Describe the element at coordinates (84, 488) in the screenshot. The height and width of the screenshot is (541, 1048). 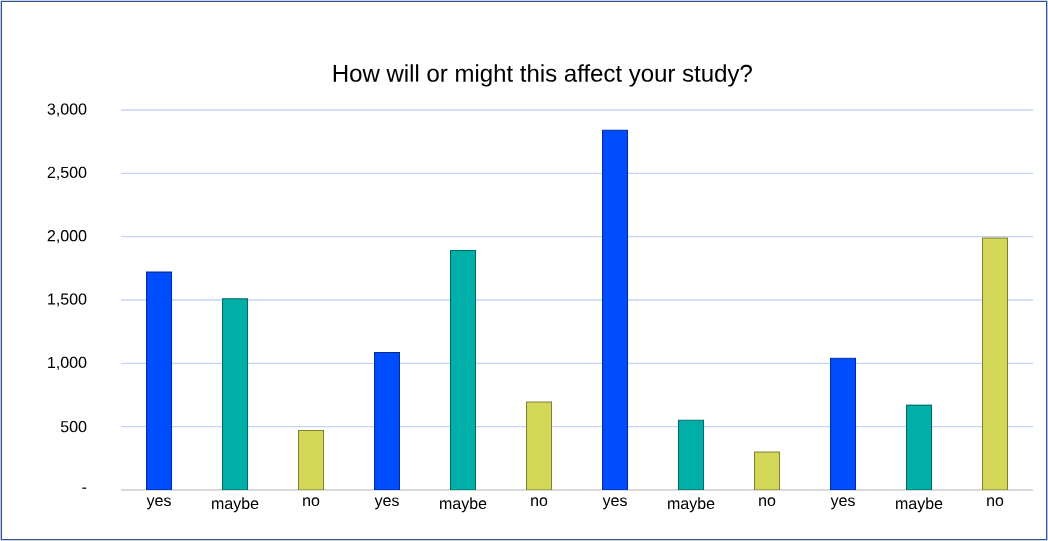
I see `y-tick-label: -` at that location.